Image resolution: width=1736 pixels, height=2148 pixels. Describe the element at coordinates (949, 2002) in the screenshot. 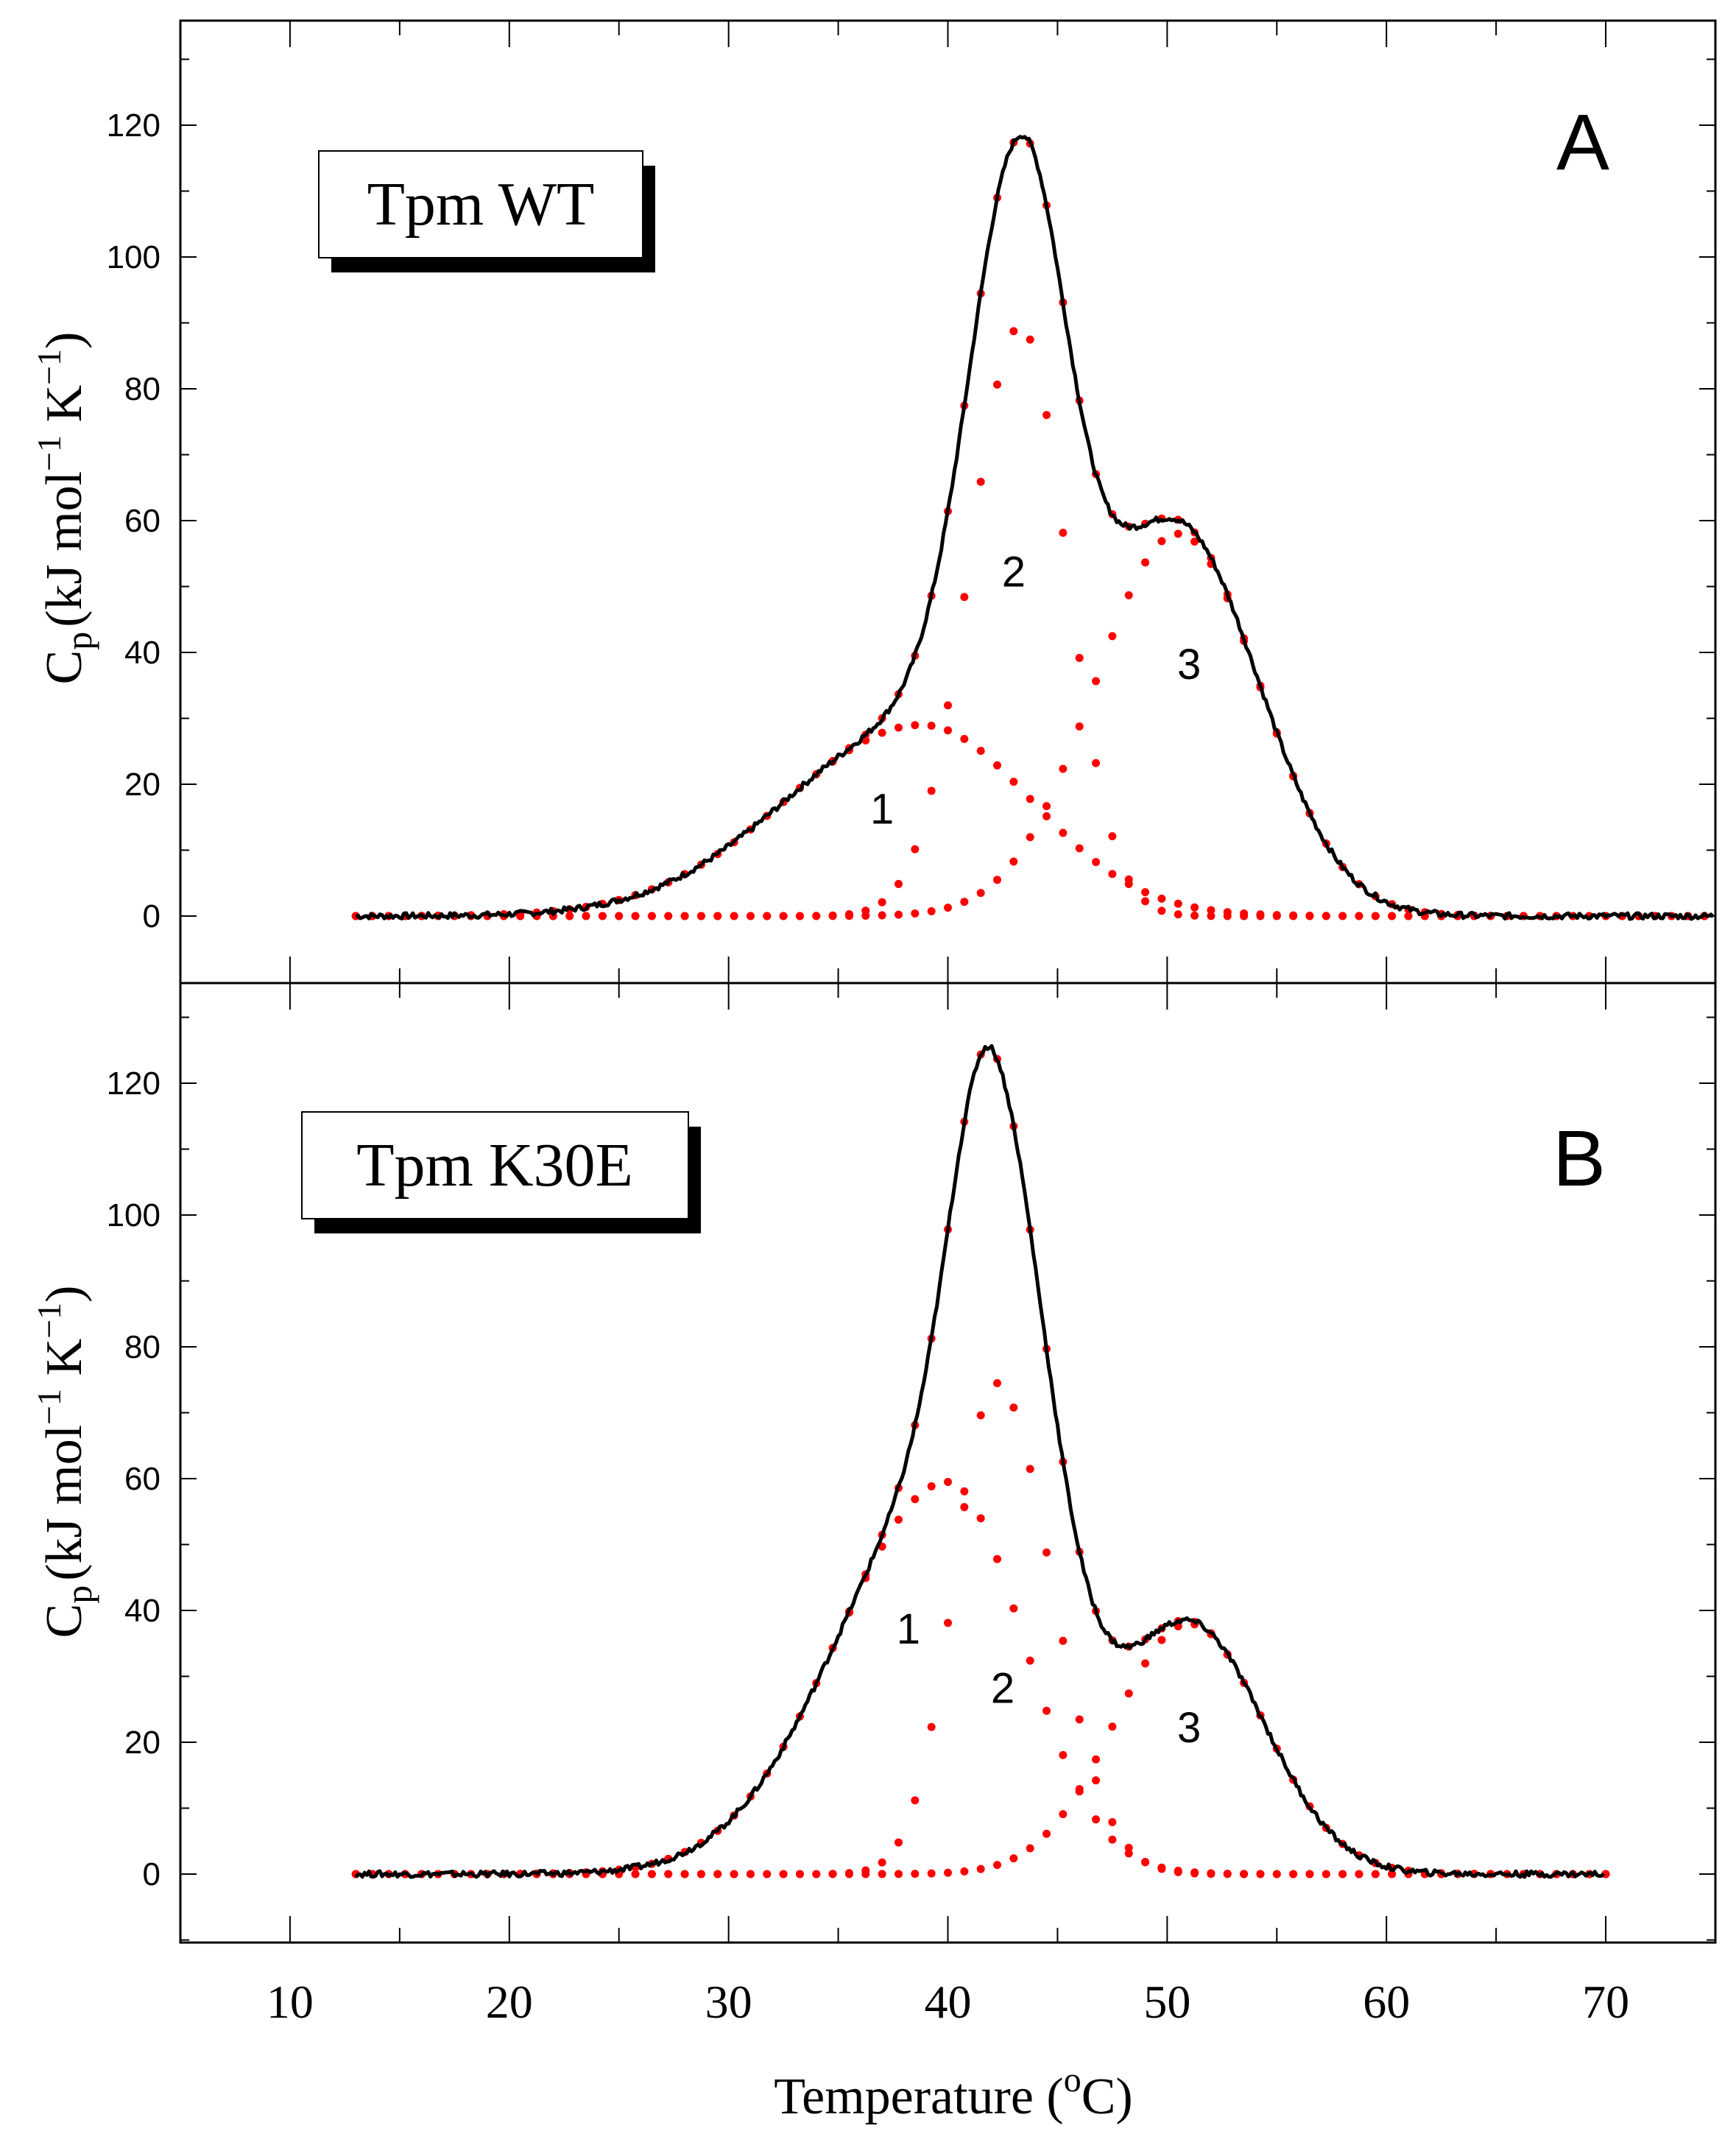

I see `x-tick-label: 40` at that location.